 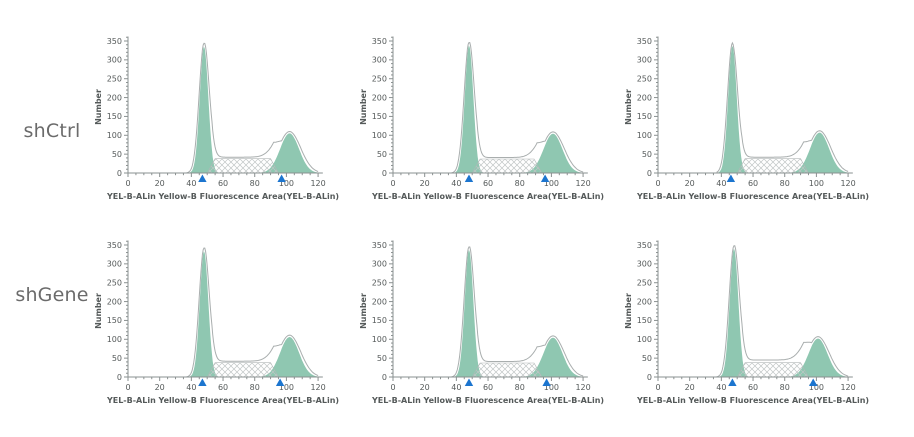 What do you see at coordinates (52, 295) in the screenshot?
I see `row-label-shgene: shGene` at bounding box center [52, 295].